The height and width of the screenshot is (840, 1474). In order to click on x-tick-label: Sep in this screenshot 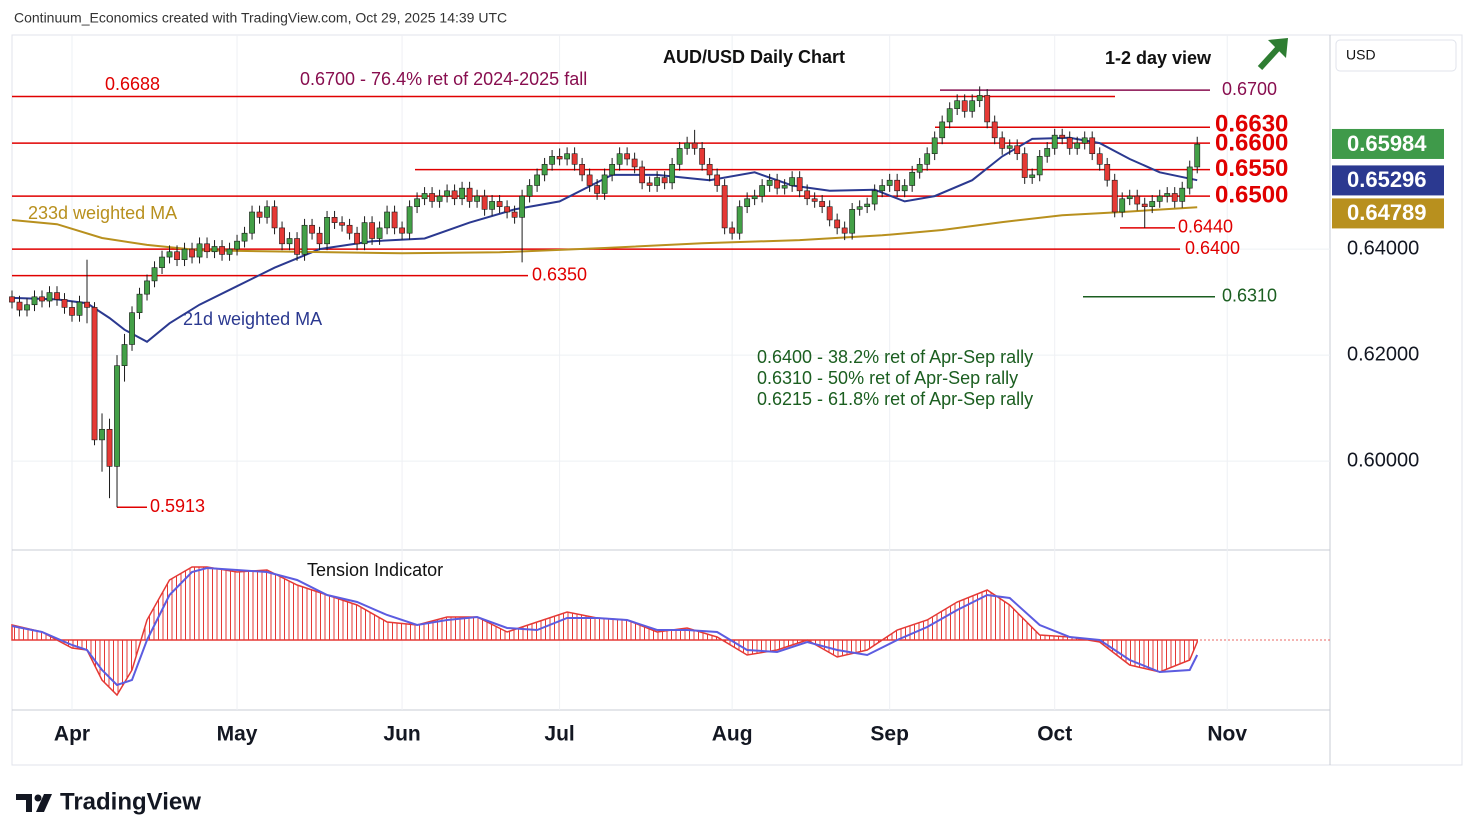, I will do `click(889, 734)`.